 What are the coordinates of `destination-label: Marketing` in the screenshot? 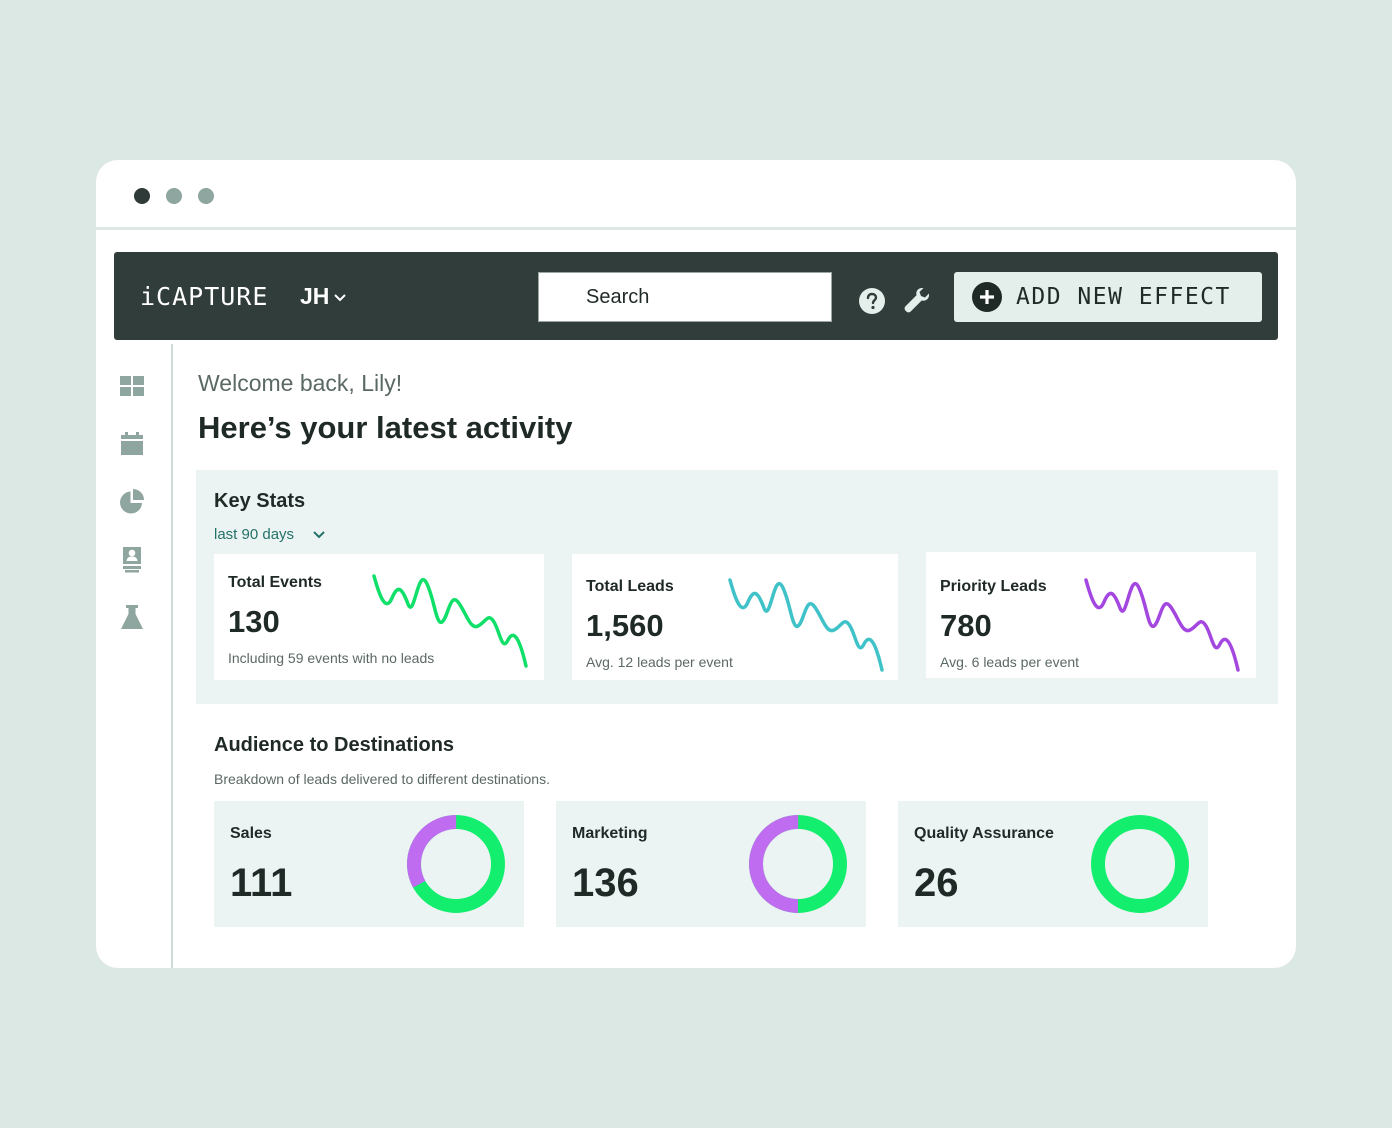 It's located at (610, 833).